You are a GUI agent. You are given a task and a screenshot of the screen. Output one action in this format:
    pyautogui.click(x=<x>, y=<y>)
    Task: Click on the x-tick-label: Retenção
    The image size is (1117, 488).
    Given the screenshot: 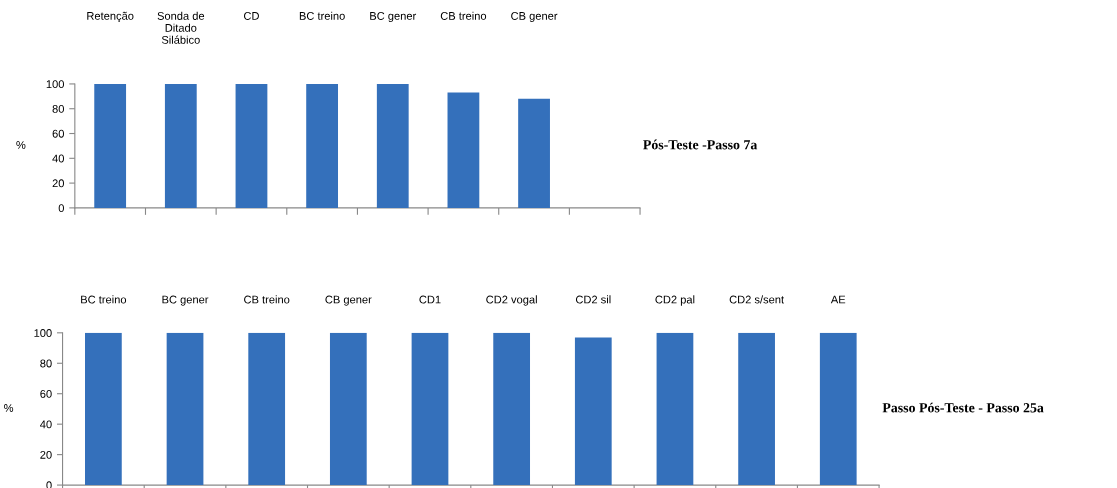 What is the action you would take?
    pyautogui.click(x=110, y=17)
    